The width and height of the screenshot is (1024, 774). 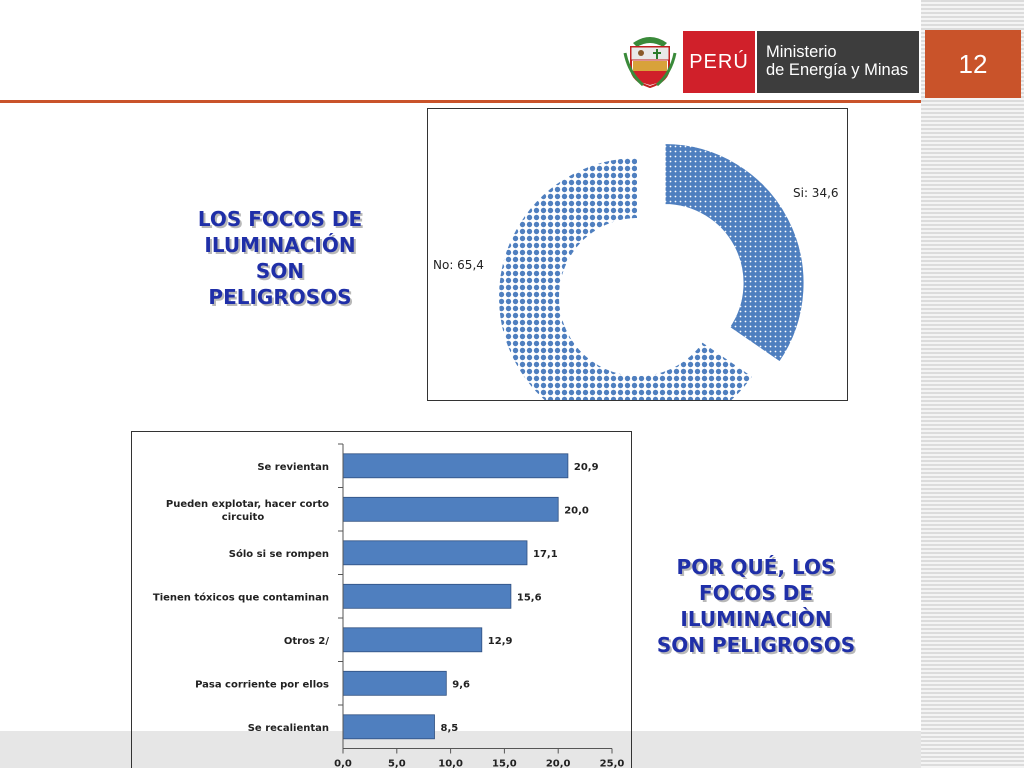 What do you see at coordinates (460, 101) in the screenshot?
I see `header-divider` at bounding box center [460, 101].